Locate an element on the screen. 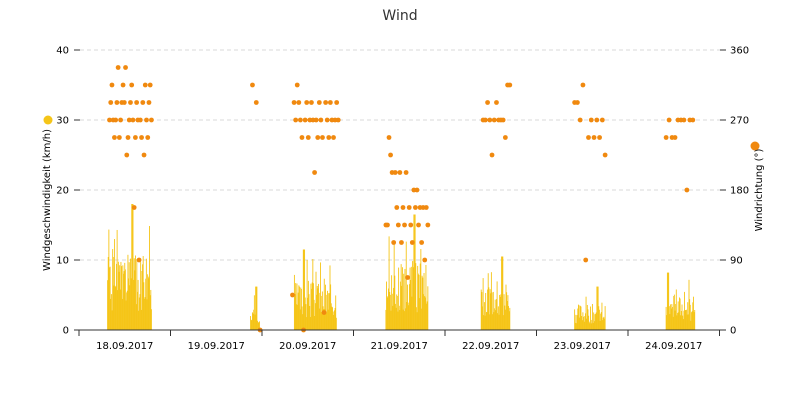 This screenshot has width=800, height=400. left-tick-label: 10 is located at coordinates (62, 261).